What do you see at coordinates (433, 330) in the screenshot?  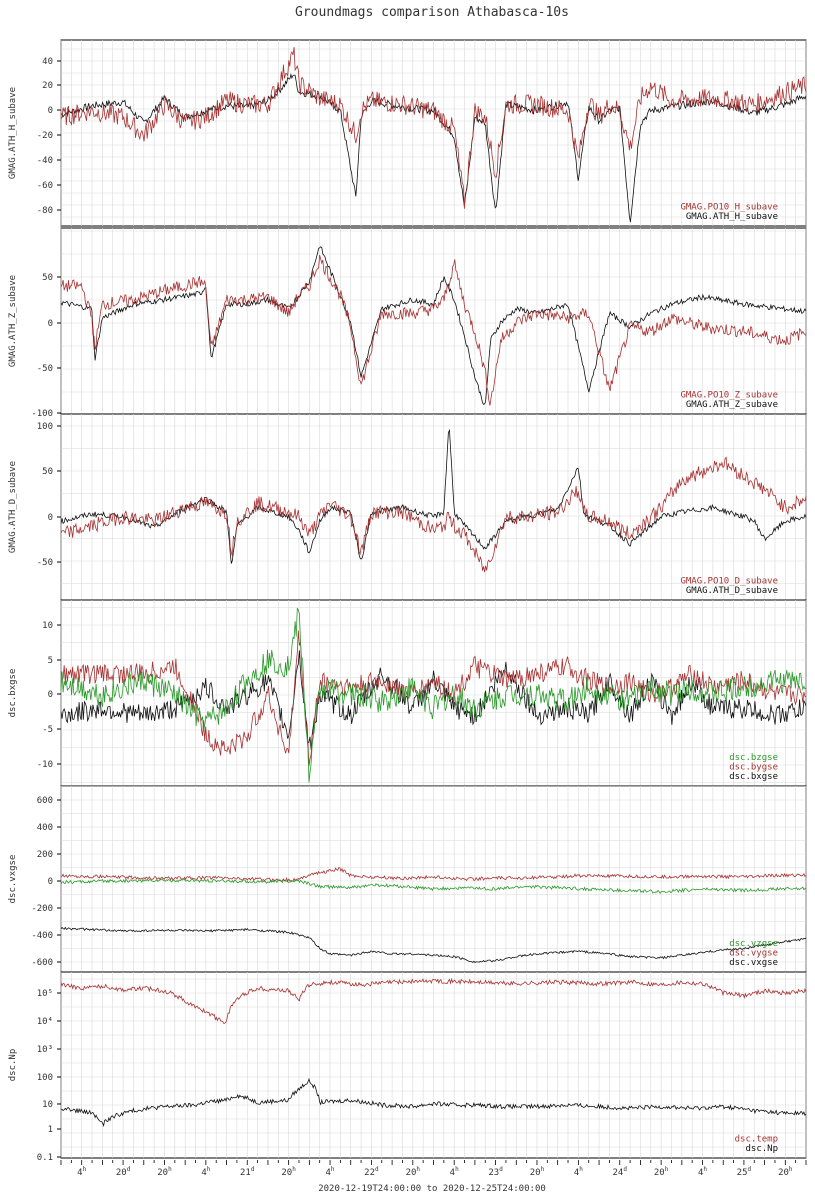 I see `series-line-gmag-po10-z-subave` at bounding box center [433, 330].